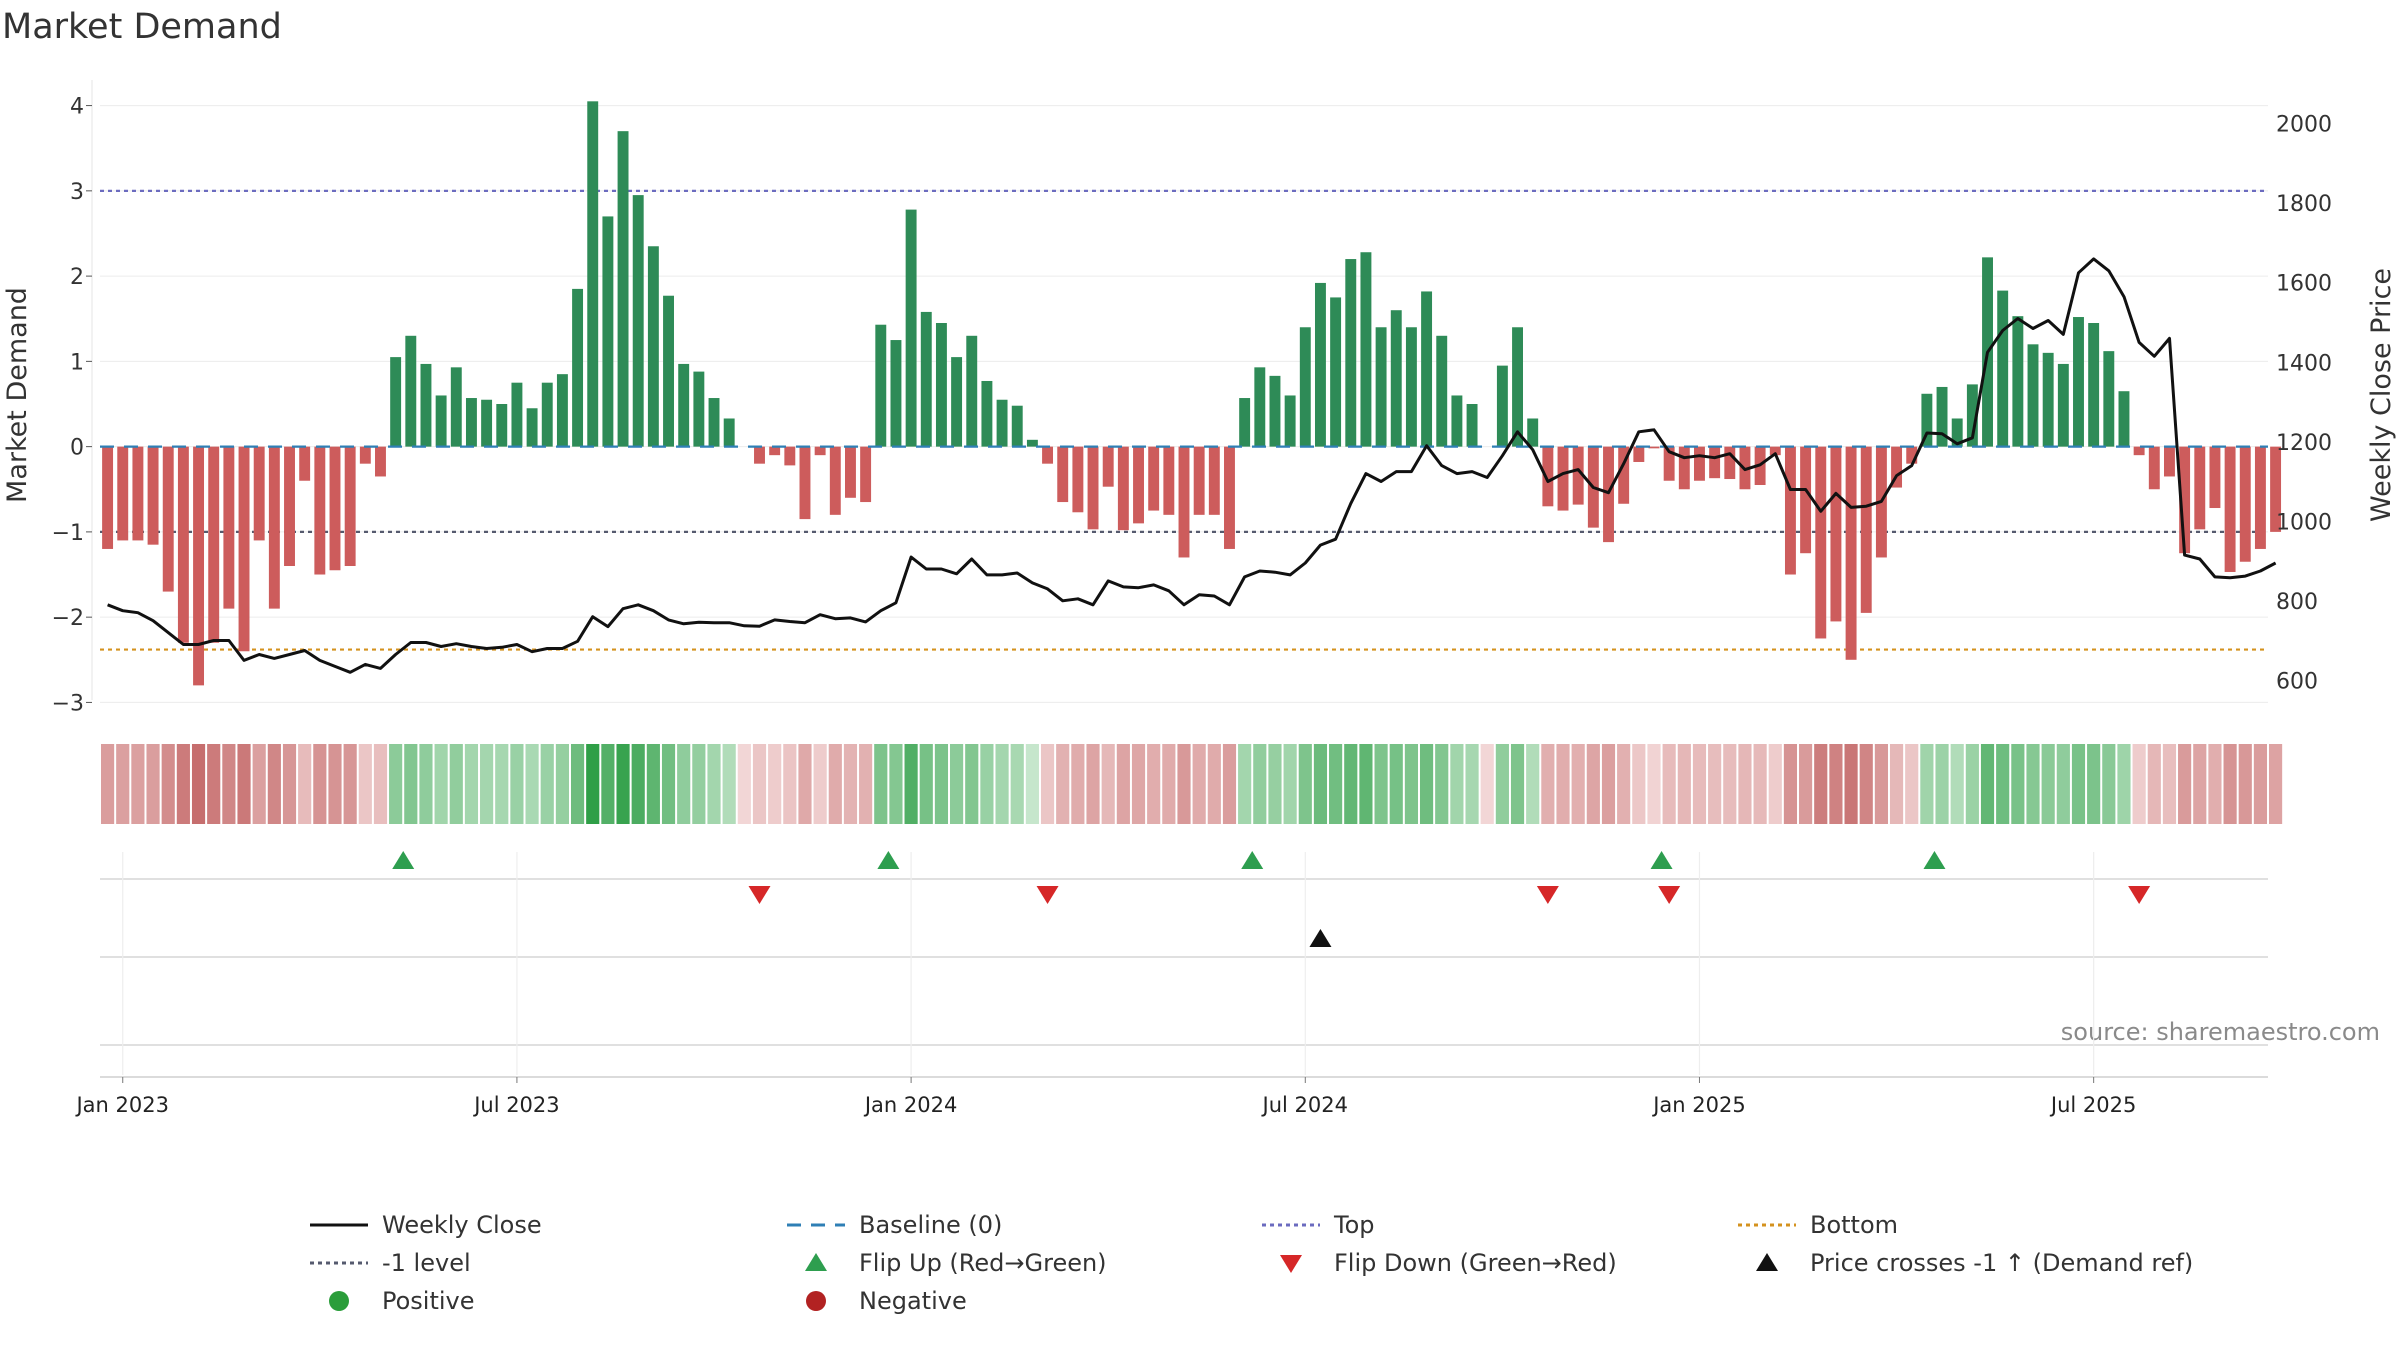 The height and width of the screenshot is (1350, 2400). Describe the element at coordinates (930, 1225) in the screenshot. I see `legend-label: Baseline (0)` at that location.